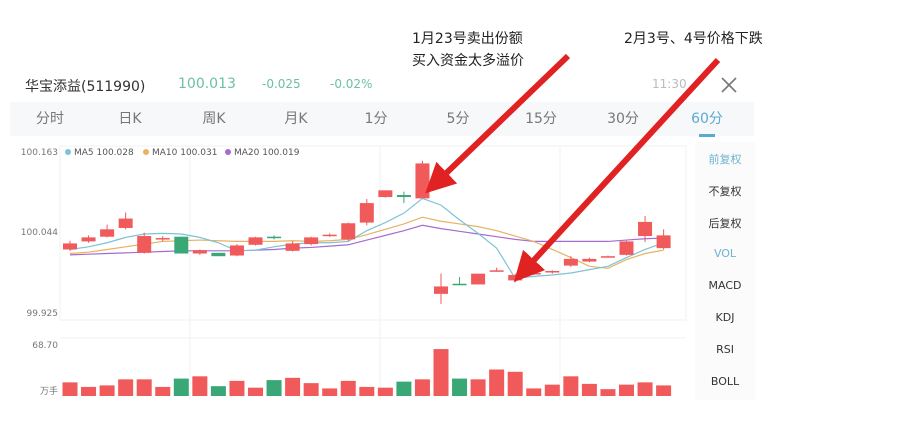 This screenshot has height=439, width=905. What do you see at coordinates (725, 271) in the screenshot?
I see `indicator-menu: 前复权不复权后复权 VOL MACD KDJ RSI BOLL` at bounding box center [725, 271].